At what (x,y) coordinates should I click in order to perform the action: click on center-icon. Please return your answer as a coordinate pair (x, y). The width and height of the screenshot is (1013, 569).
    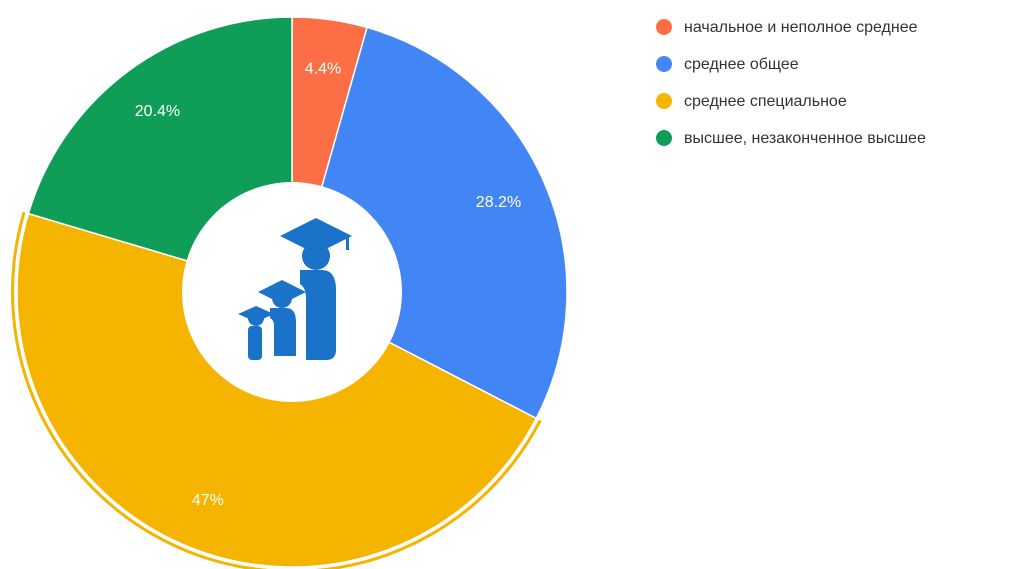
    Looking at the image, I should click on (292, 292).